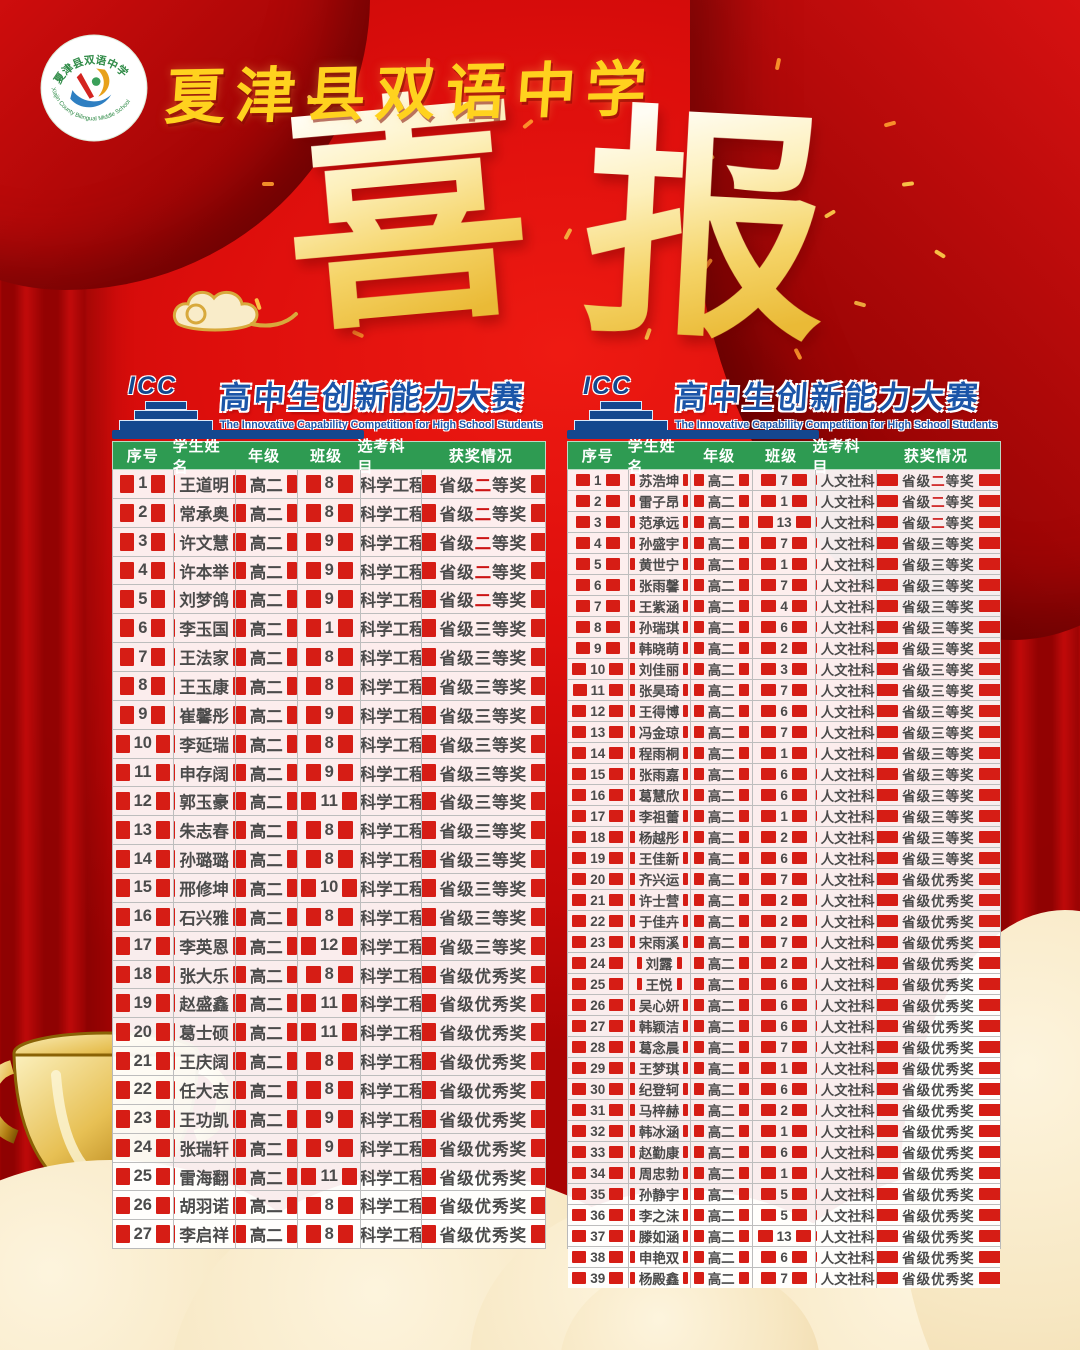 Image resolution: width=1080 pixels, height=1350 pixels. What do you see at coordinates (785, 900) in the screenshot?
I see `class-cell: 2` at bounding box center [785, 900].